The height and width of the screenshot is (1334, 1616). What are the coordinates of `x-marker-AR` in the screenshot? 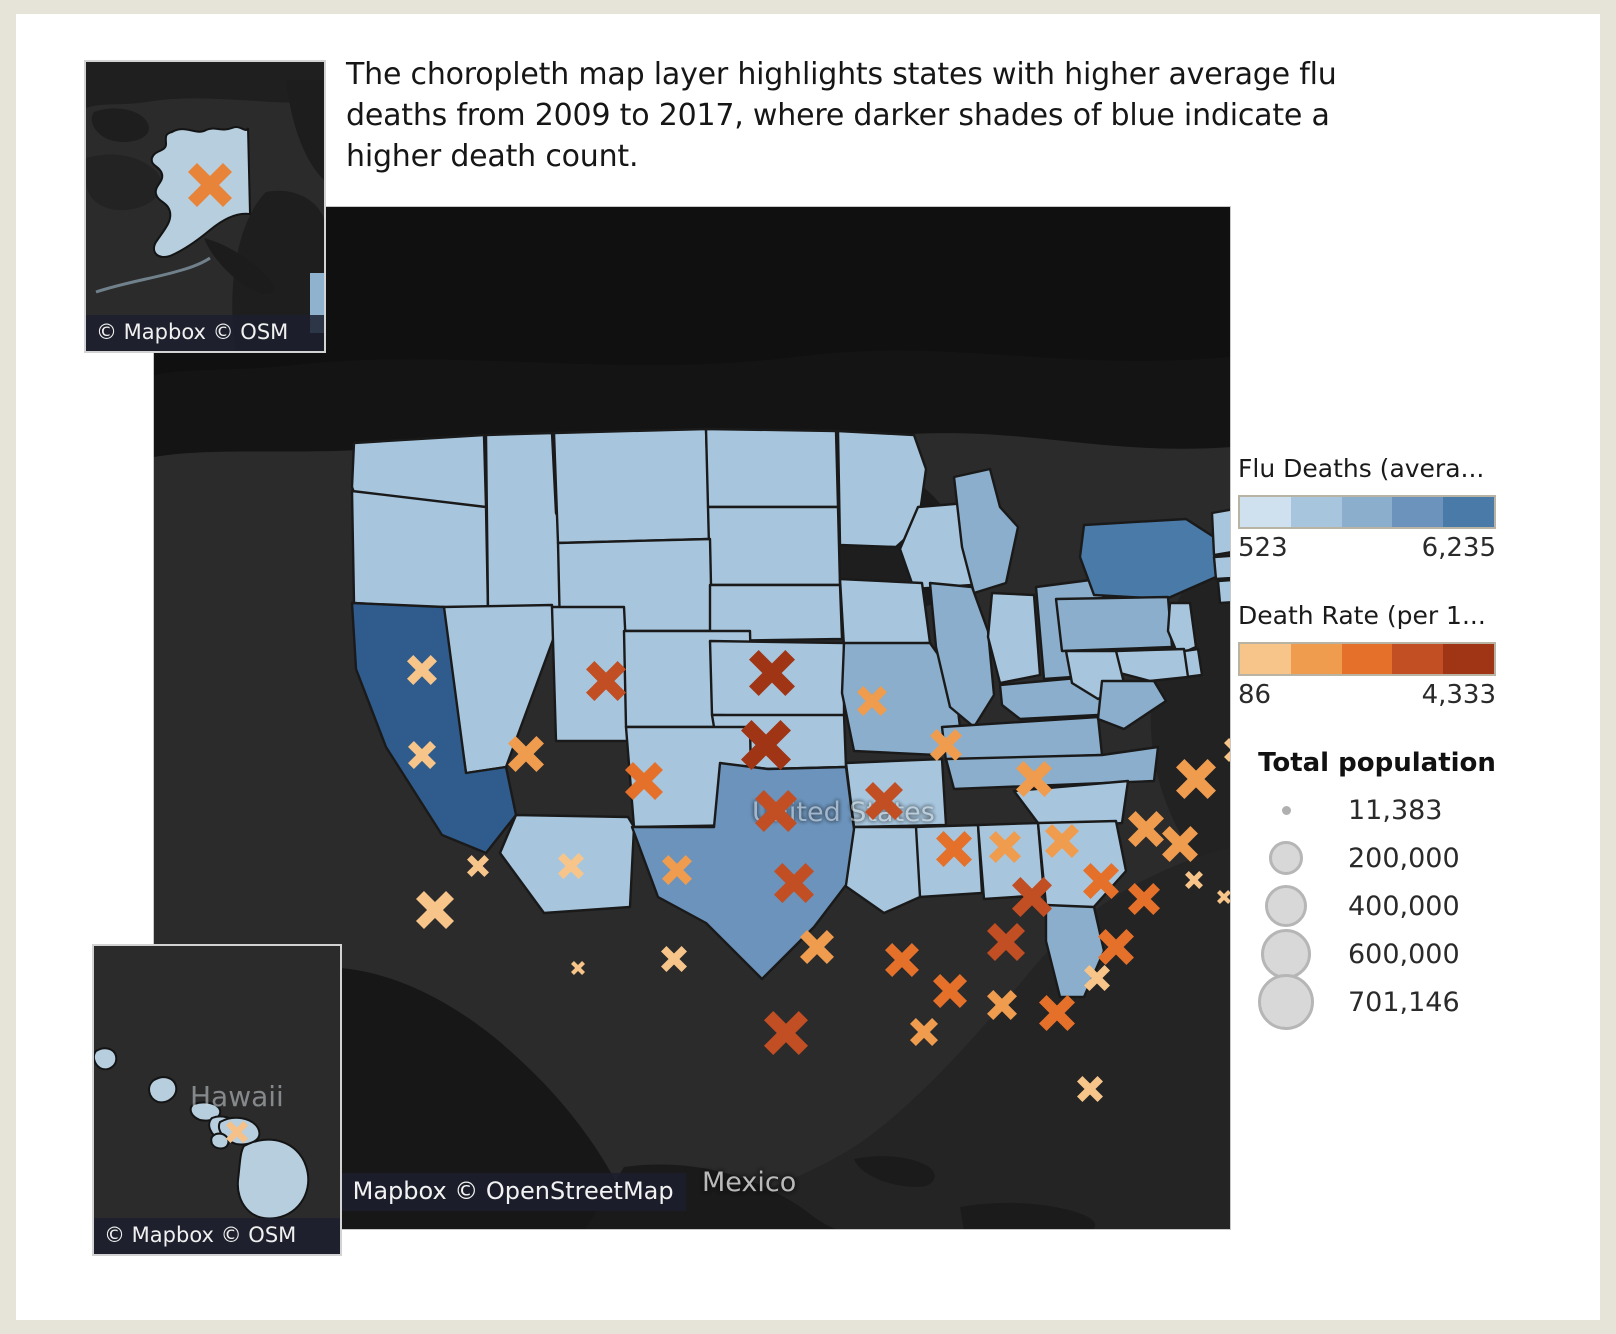 It's located at (902, 960).